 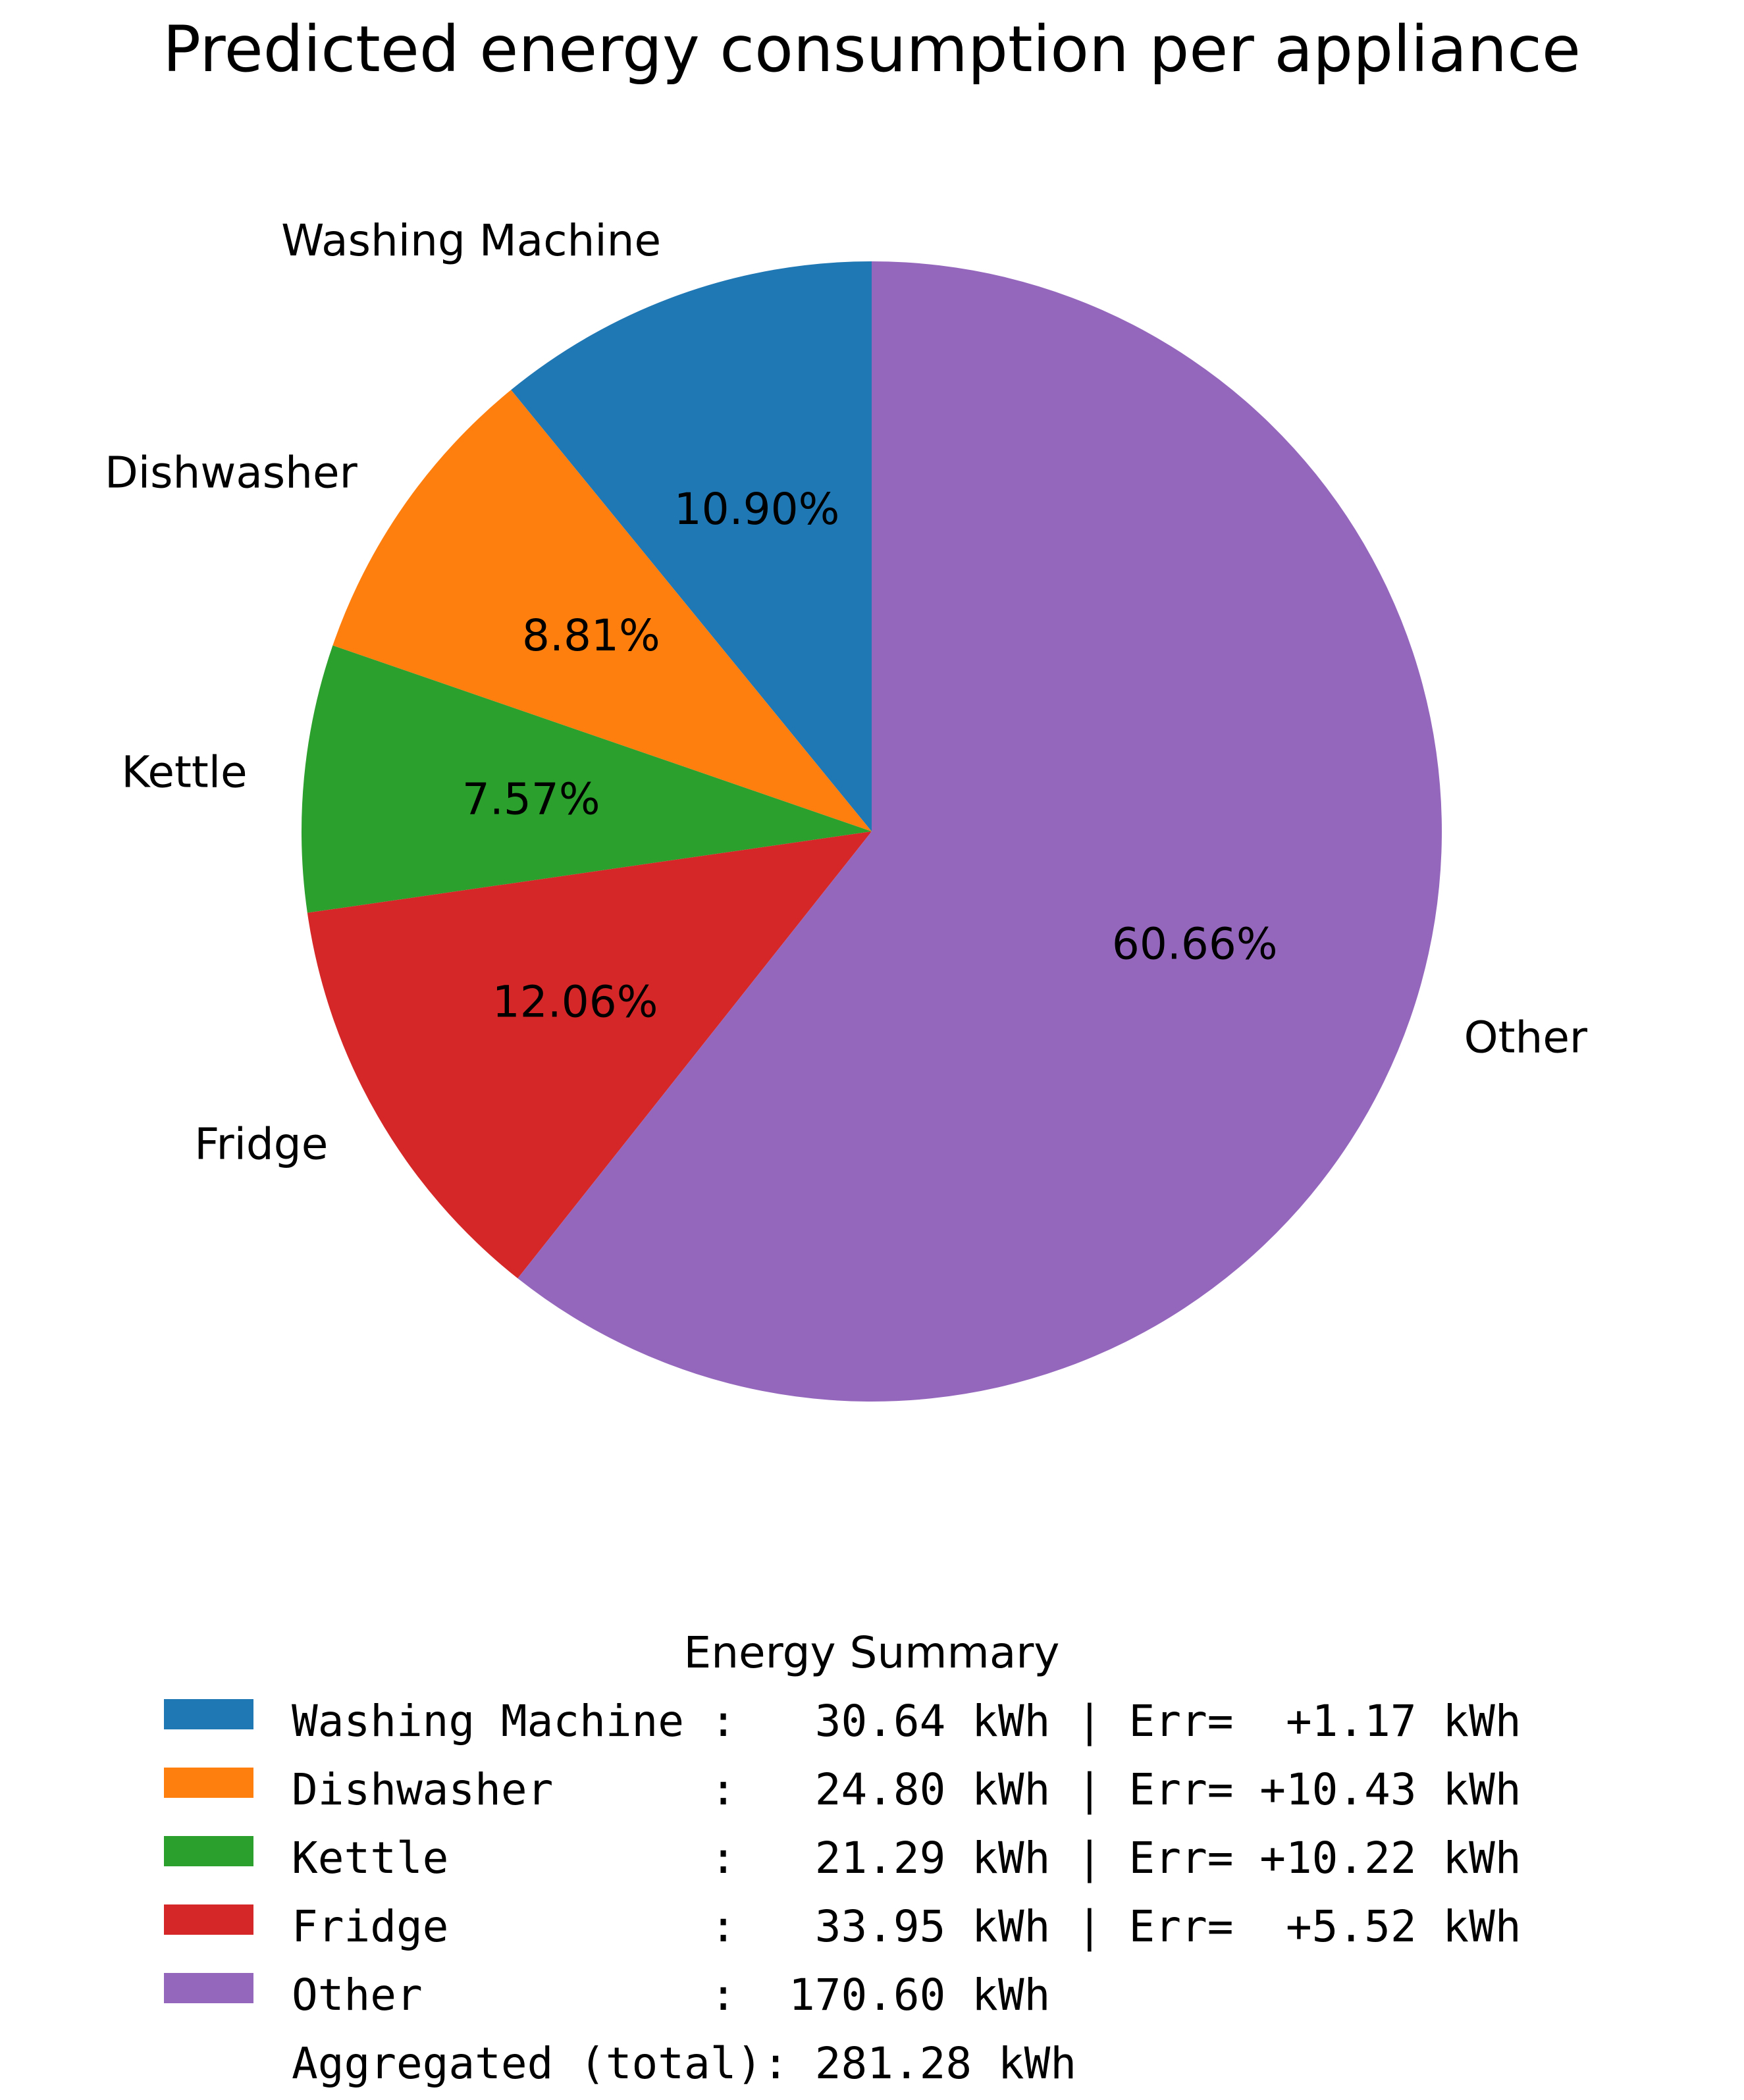 What do you see at coordinates (261, 1144) in the screenshot?
I see `slice-label-fridge: Fridge` at bounding box center [261, 1144].